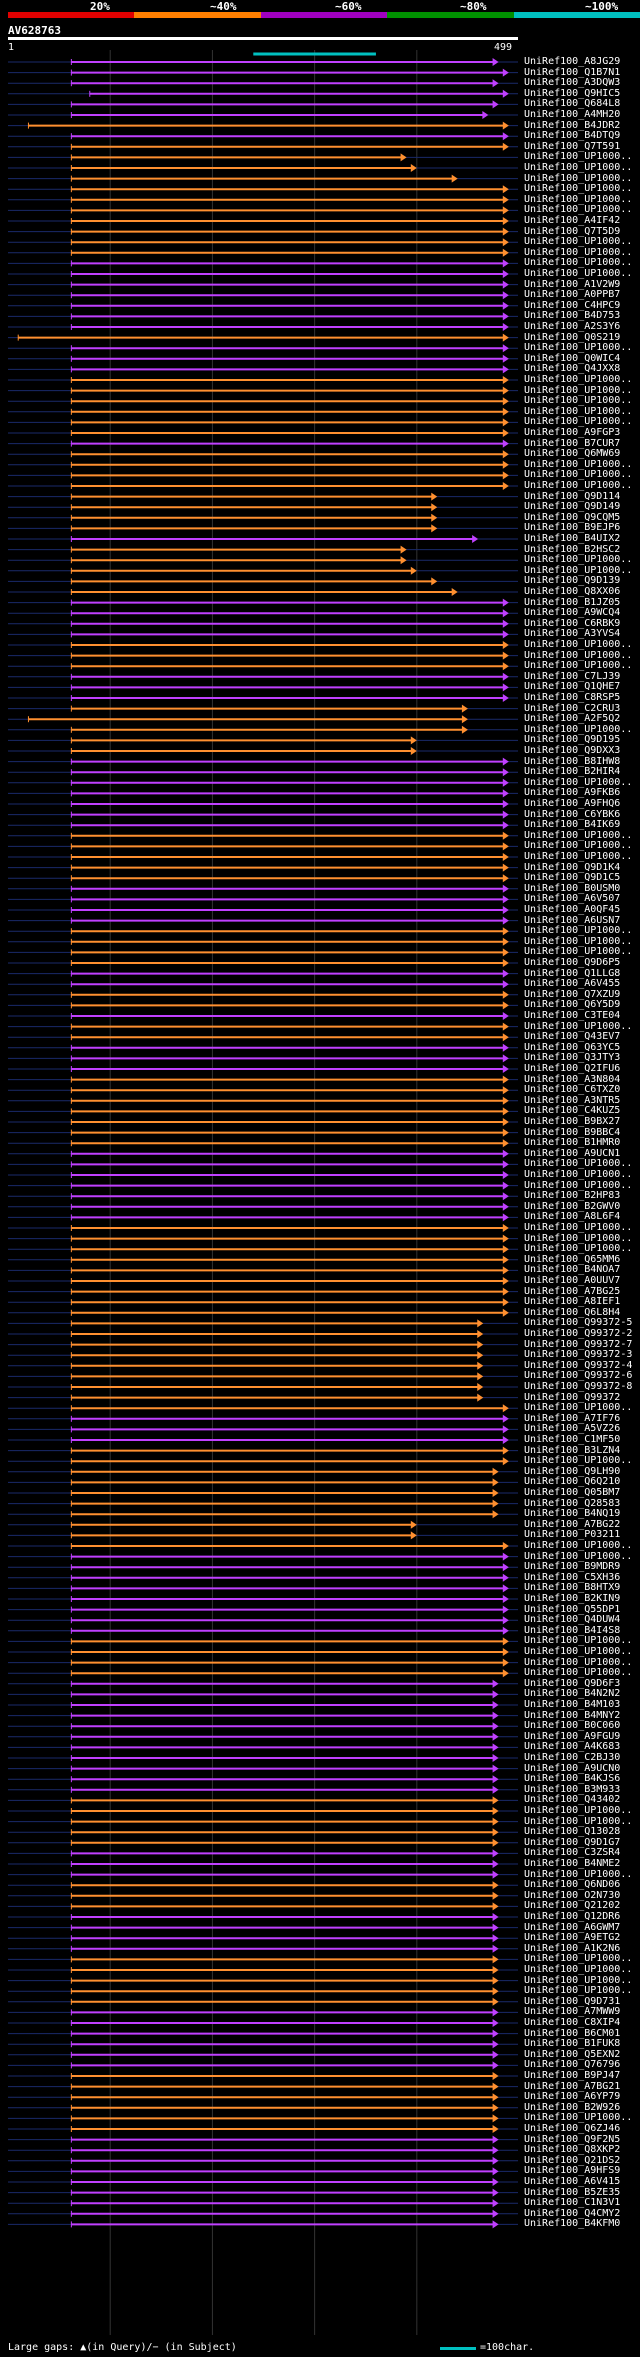  What do you see at coordinates (572, 1471) in the screenshot?
I see `hit-label: UniRef100_Q9LH90` at bounding box center [572, 1471].